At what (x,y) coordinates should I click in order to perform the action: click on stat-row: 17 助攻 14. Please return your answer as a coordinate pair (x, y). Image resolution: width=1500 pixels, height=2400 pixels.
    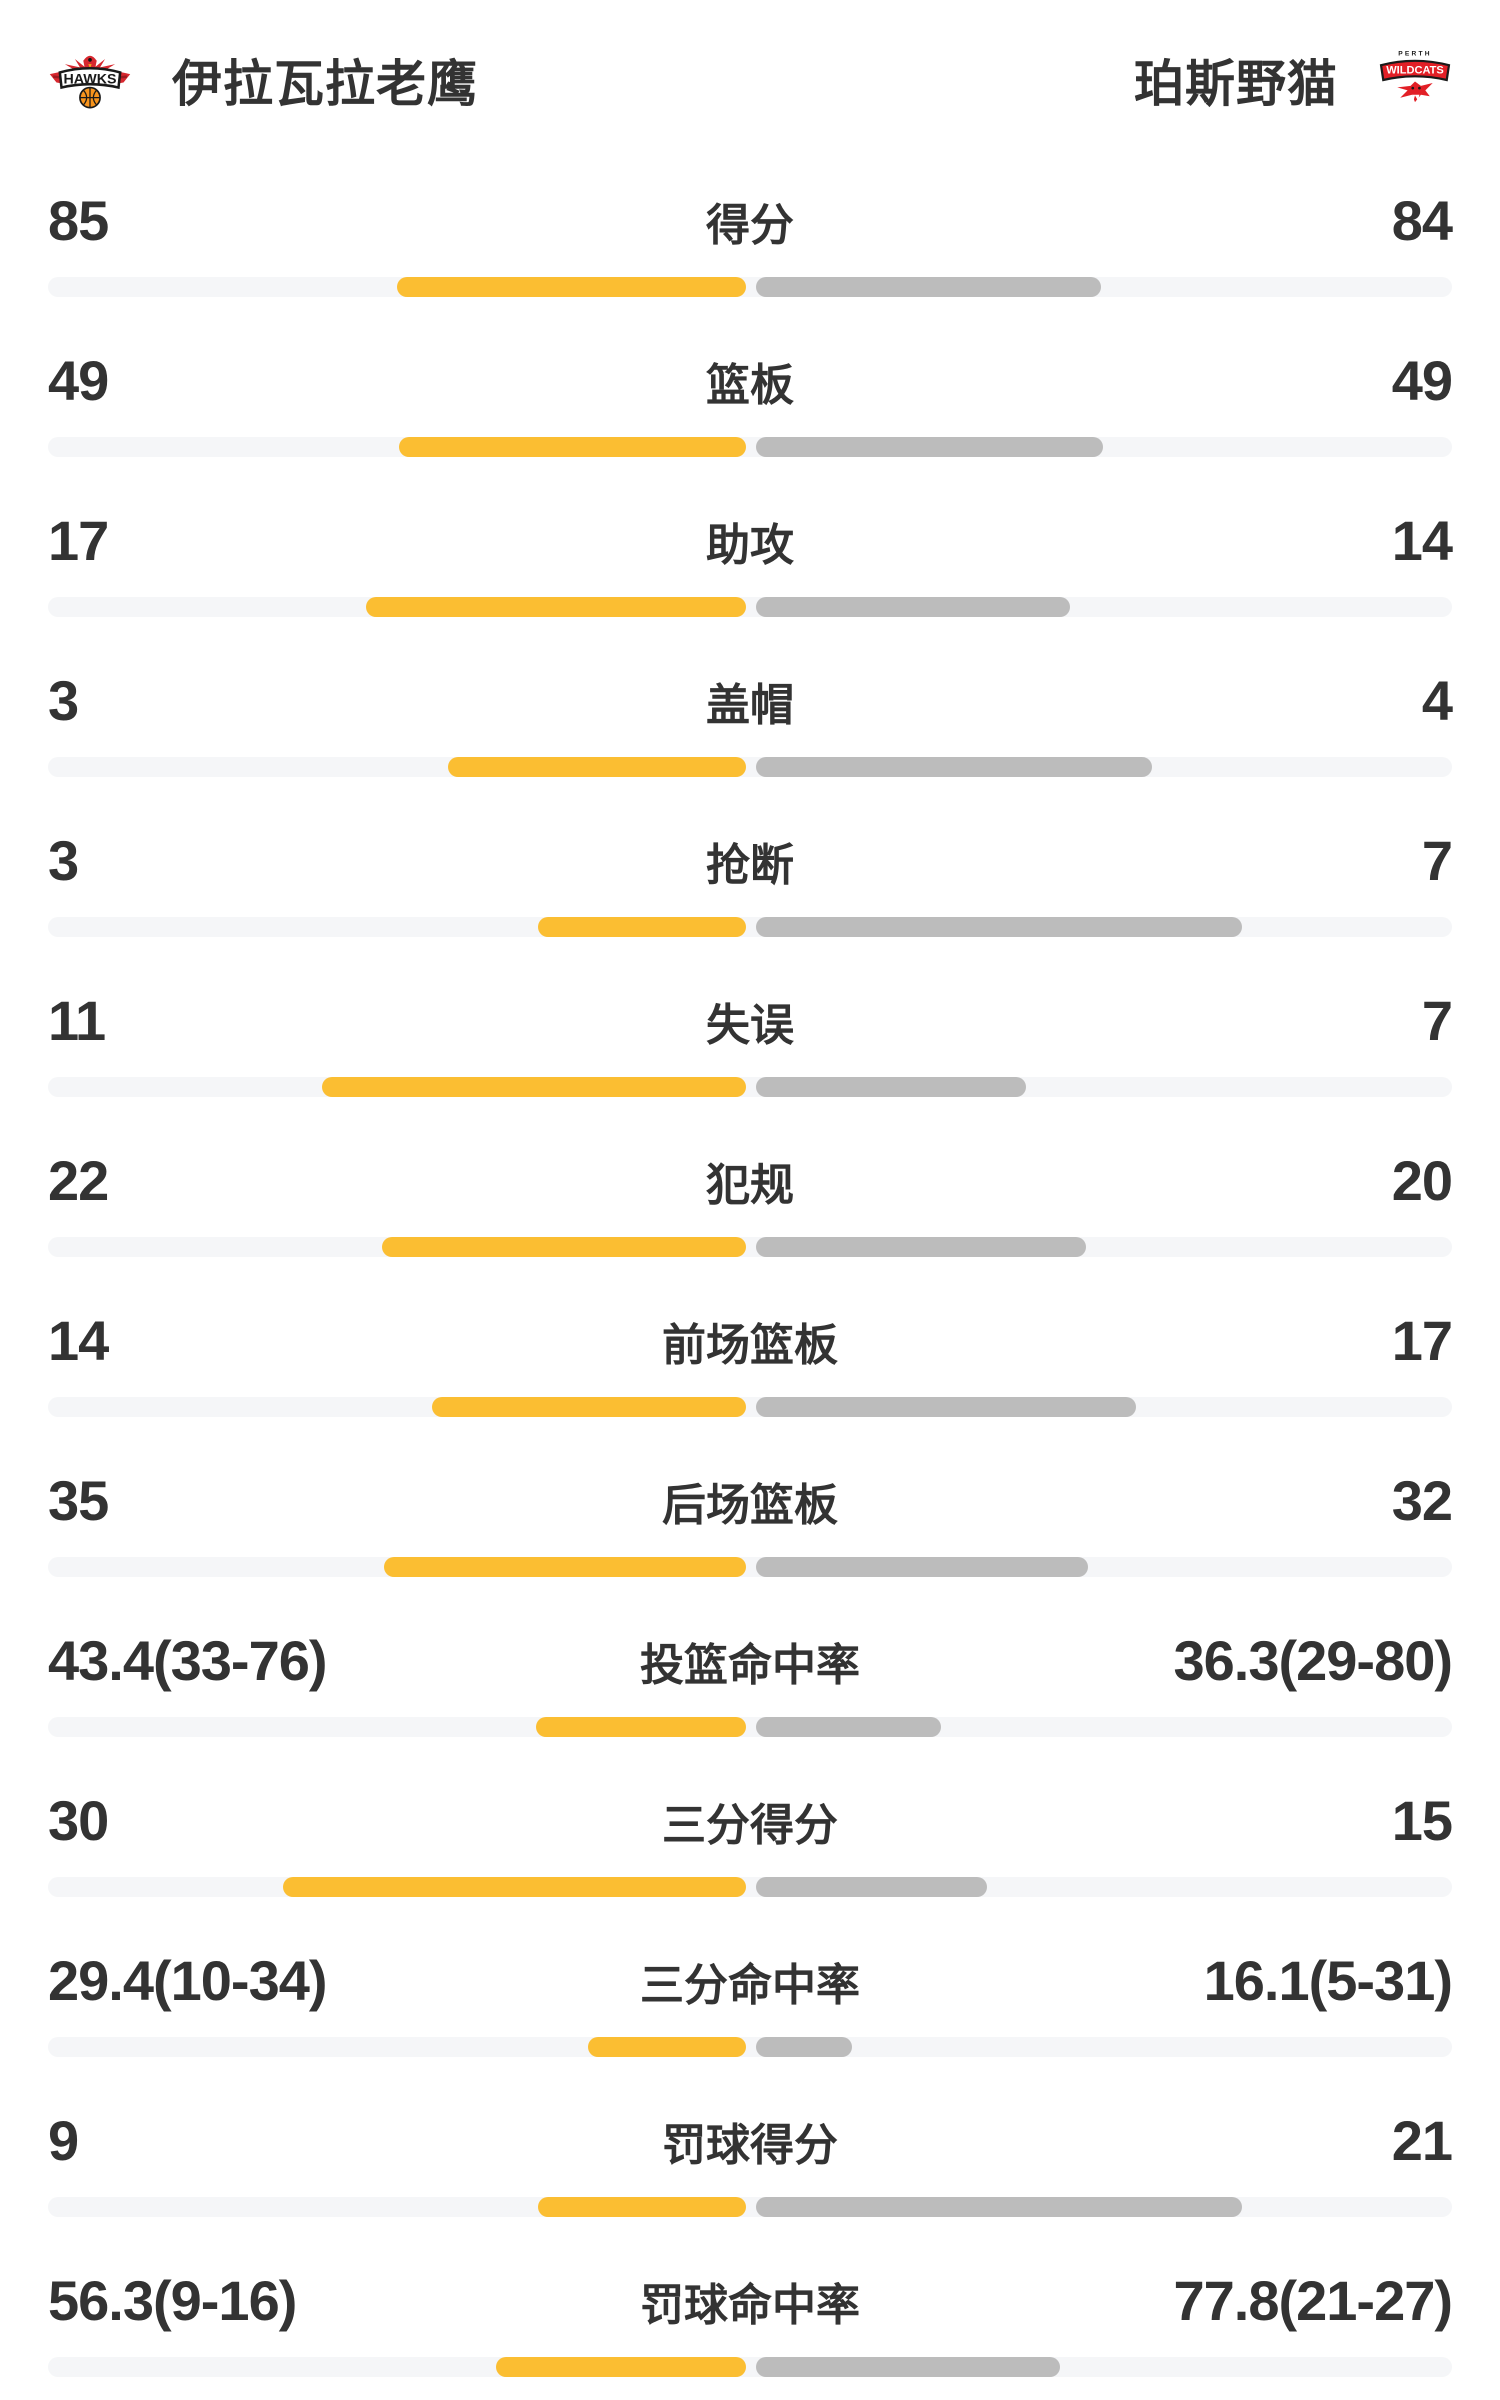
    Looking at the image, I should click on (750, 560).